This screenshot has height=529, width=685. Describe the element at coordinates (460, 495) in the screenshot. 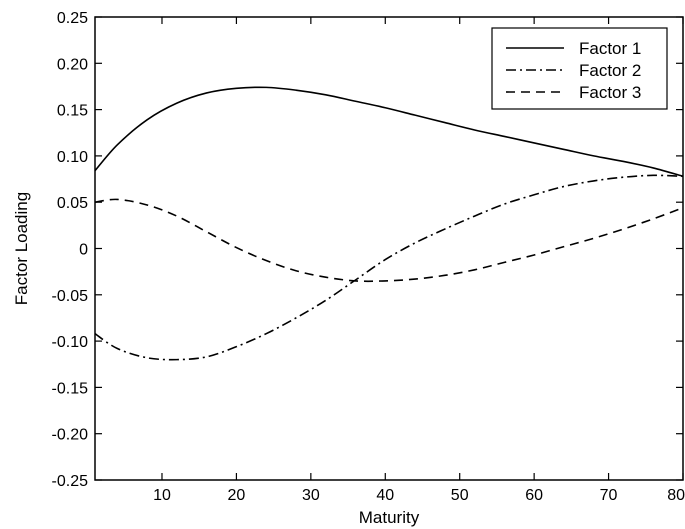

I see `x-tick-label: 50` at that location.